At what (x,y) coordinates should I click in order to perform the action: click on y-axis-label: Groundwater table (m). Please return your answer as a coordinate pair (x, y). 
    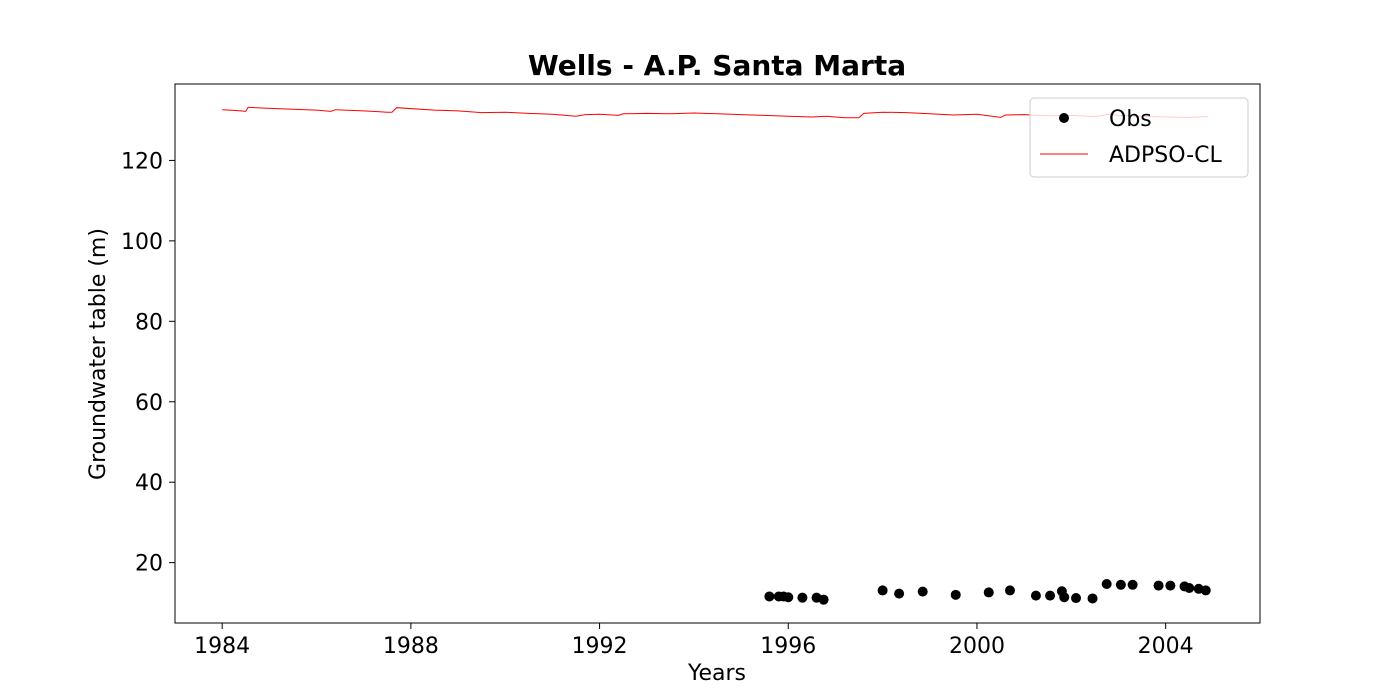
    Looking at the image, I should click on (98, 354).